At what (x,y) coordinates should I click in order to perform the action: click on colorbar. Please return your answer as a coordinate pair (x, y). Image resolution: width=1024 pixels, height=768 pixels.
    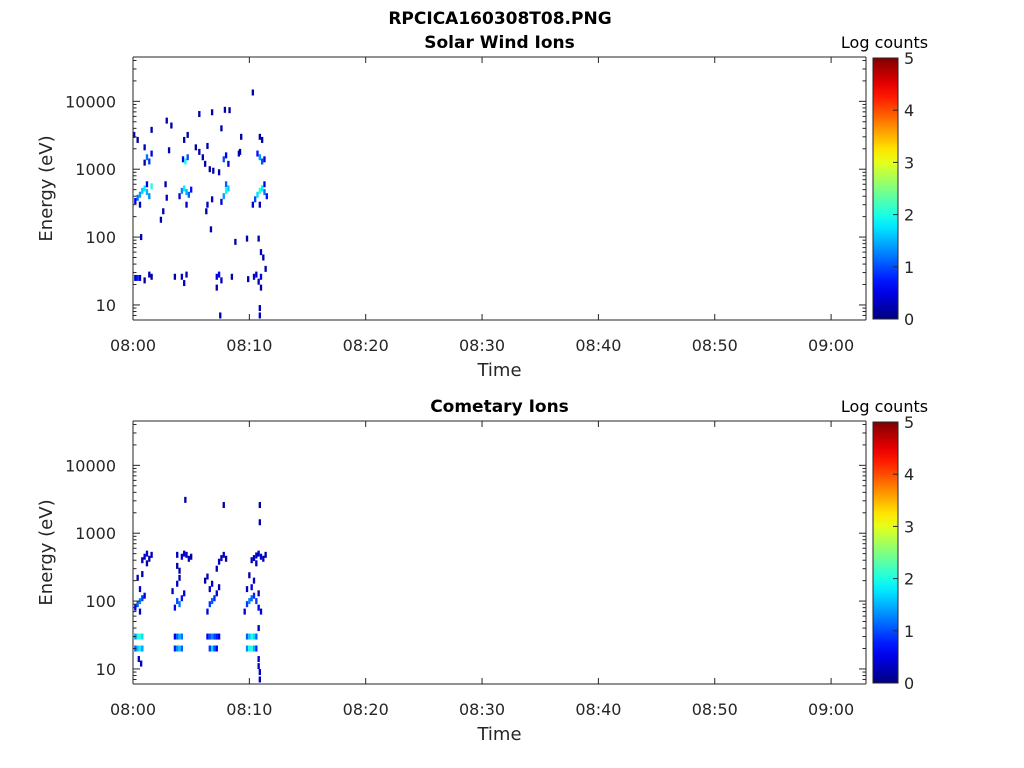
    Looking at the image, I should click on (885, 552).